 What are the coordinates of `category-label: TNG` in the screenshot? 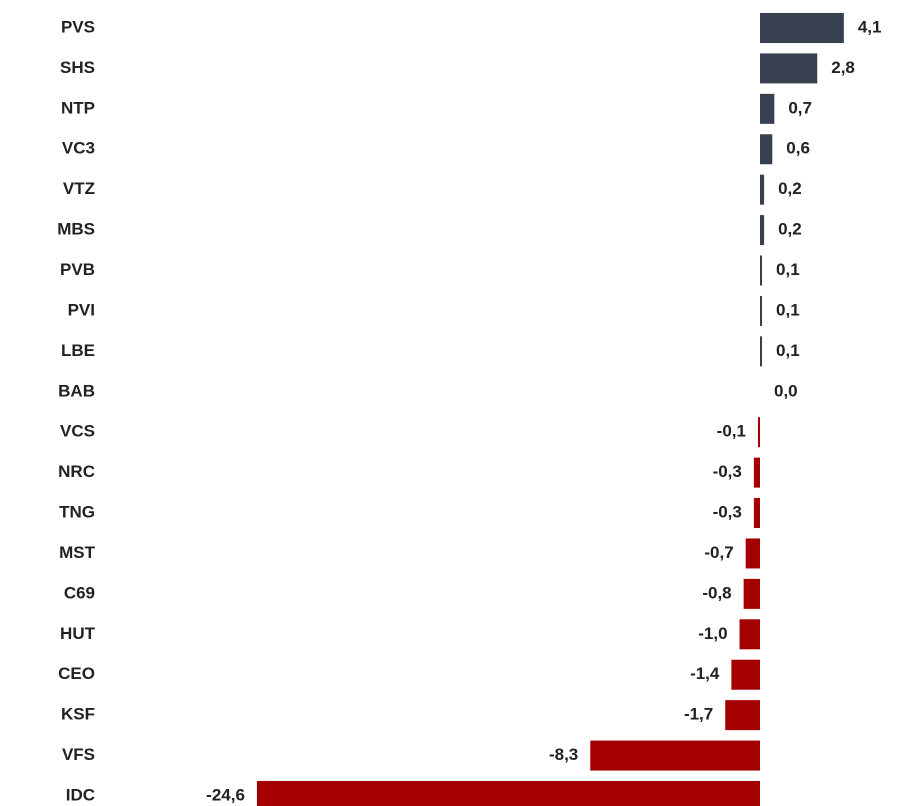 It's located at (77, 512).